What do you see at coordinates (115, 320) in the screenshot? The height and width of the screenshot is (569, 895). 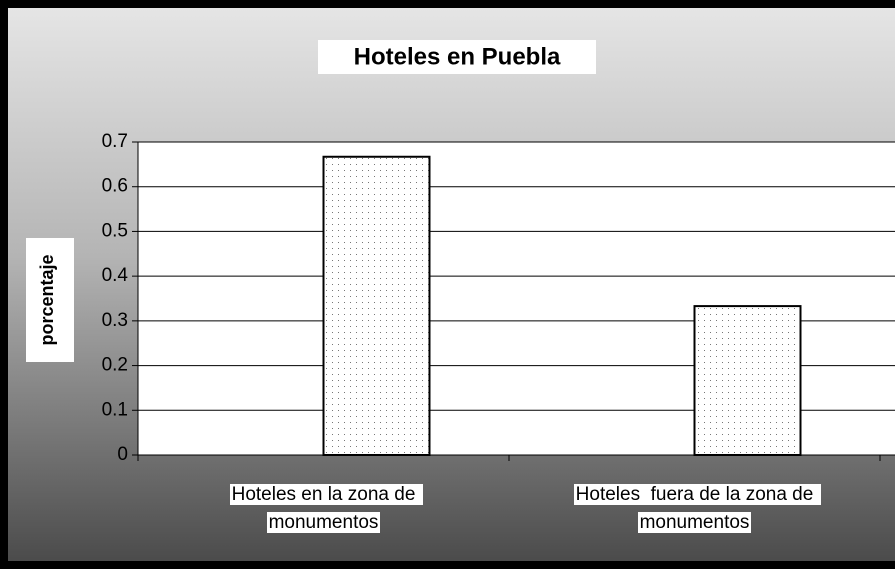 I see `y-tick-label: 0.3` at bounding box center [115, 320].